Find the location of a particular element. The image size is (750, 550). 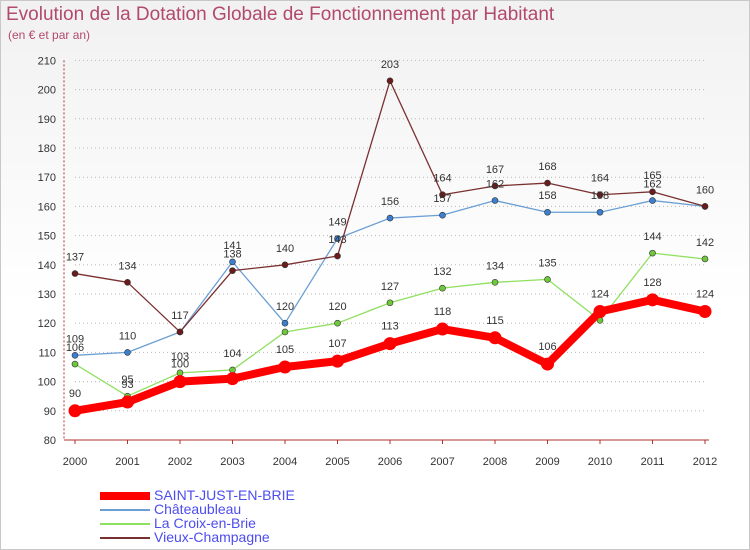

x-tick-label: 2000 is located at coordinates (75, 462).